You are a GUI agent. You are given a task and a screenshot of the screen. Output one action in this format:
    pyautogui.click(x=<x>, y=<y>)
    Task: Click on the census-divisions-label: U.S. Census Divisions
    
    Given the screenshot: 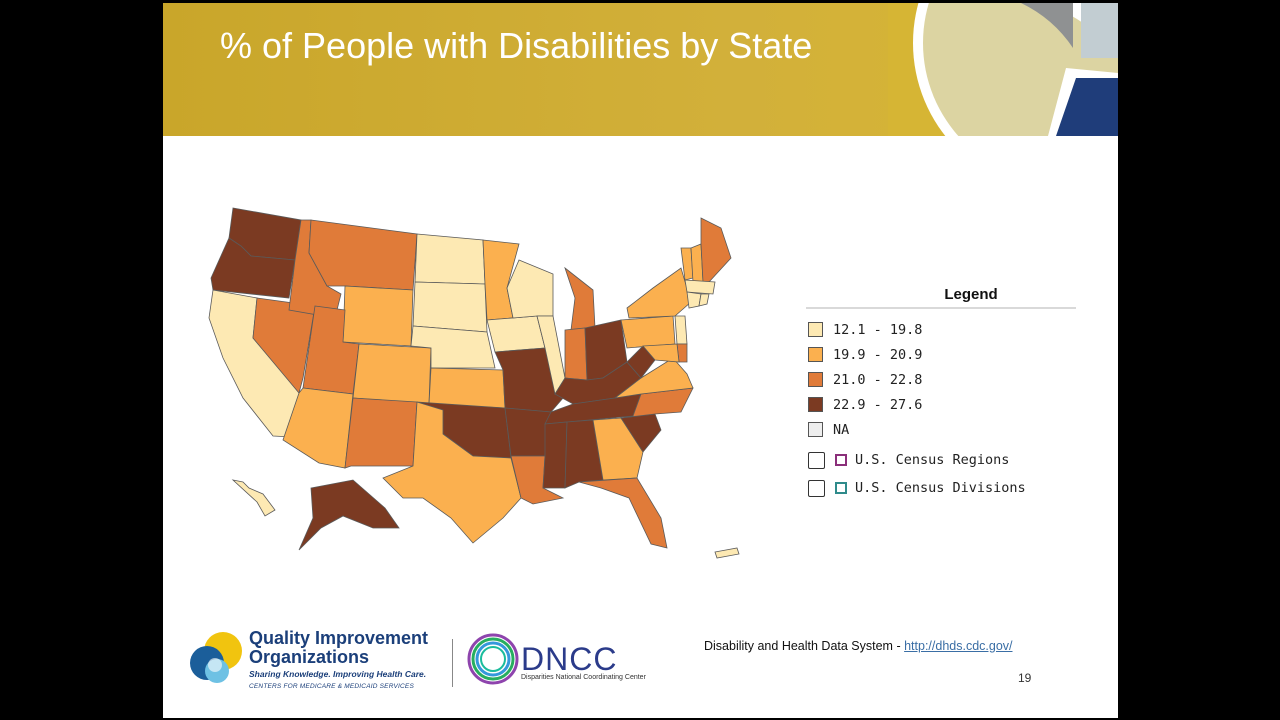 What is the action you would take?
    pyautogui.click(x=940, y=488)
    